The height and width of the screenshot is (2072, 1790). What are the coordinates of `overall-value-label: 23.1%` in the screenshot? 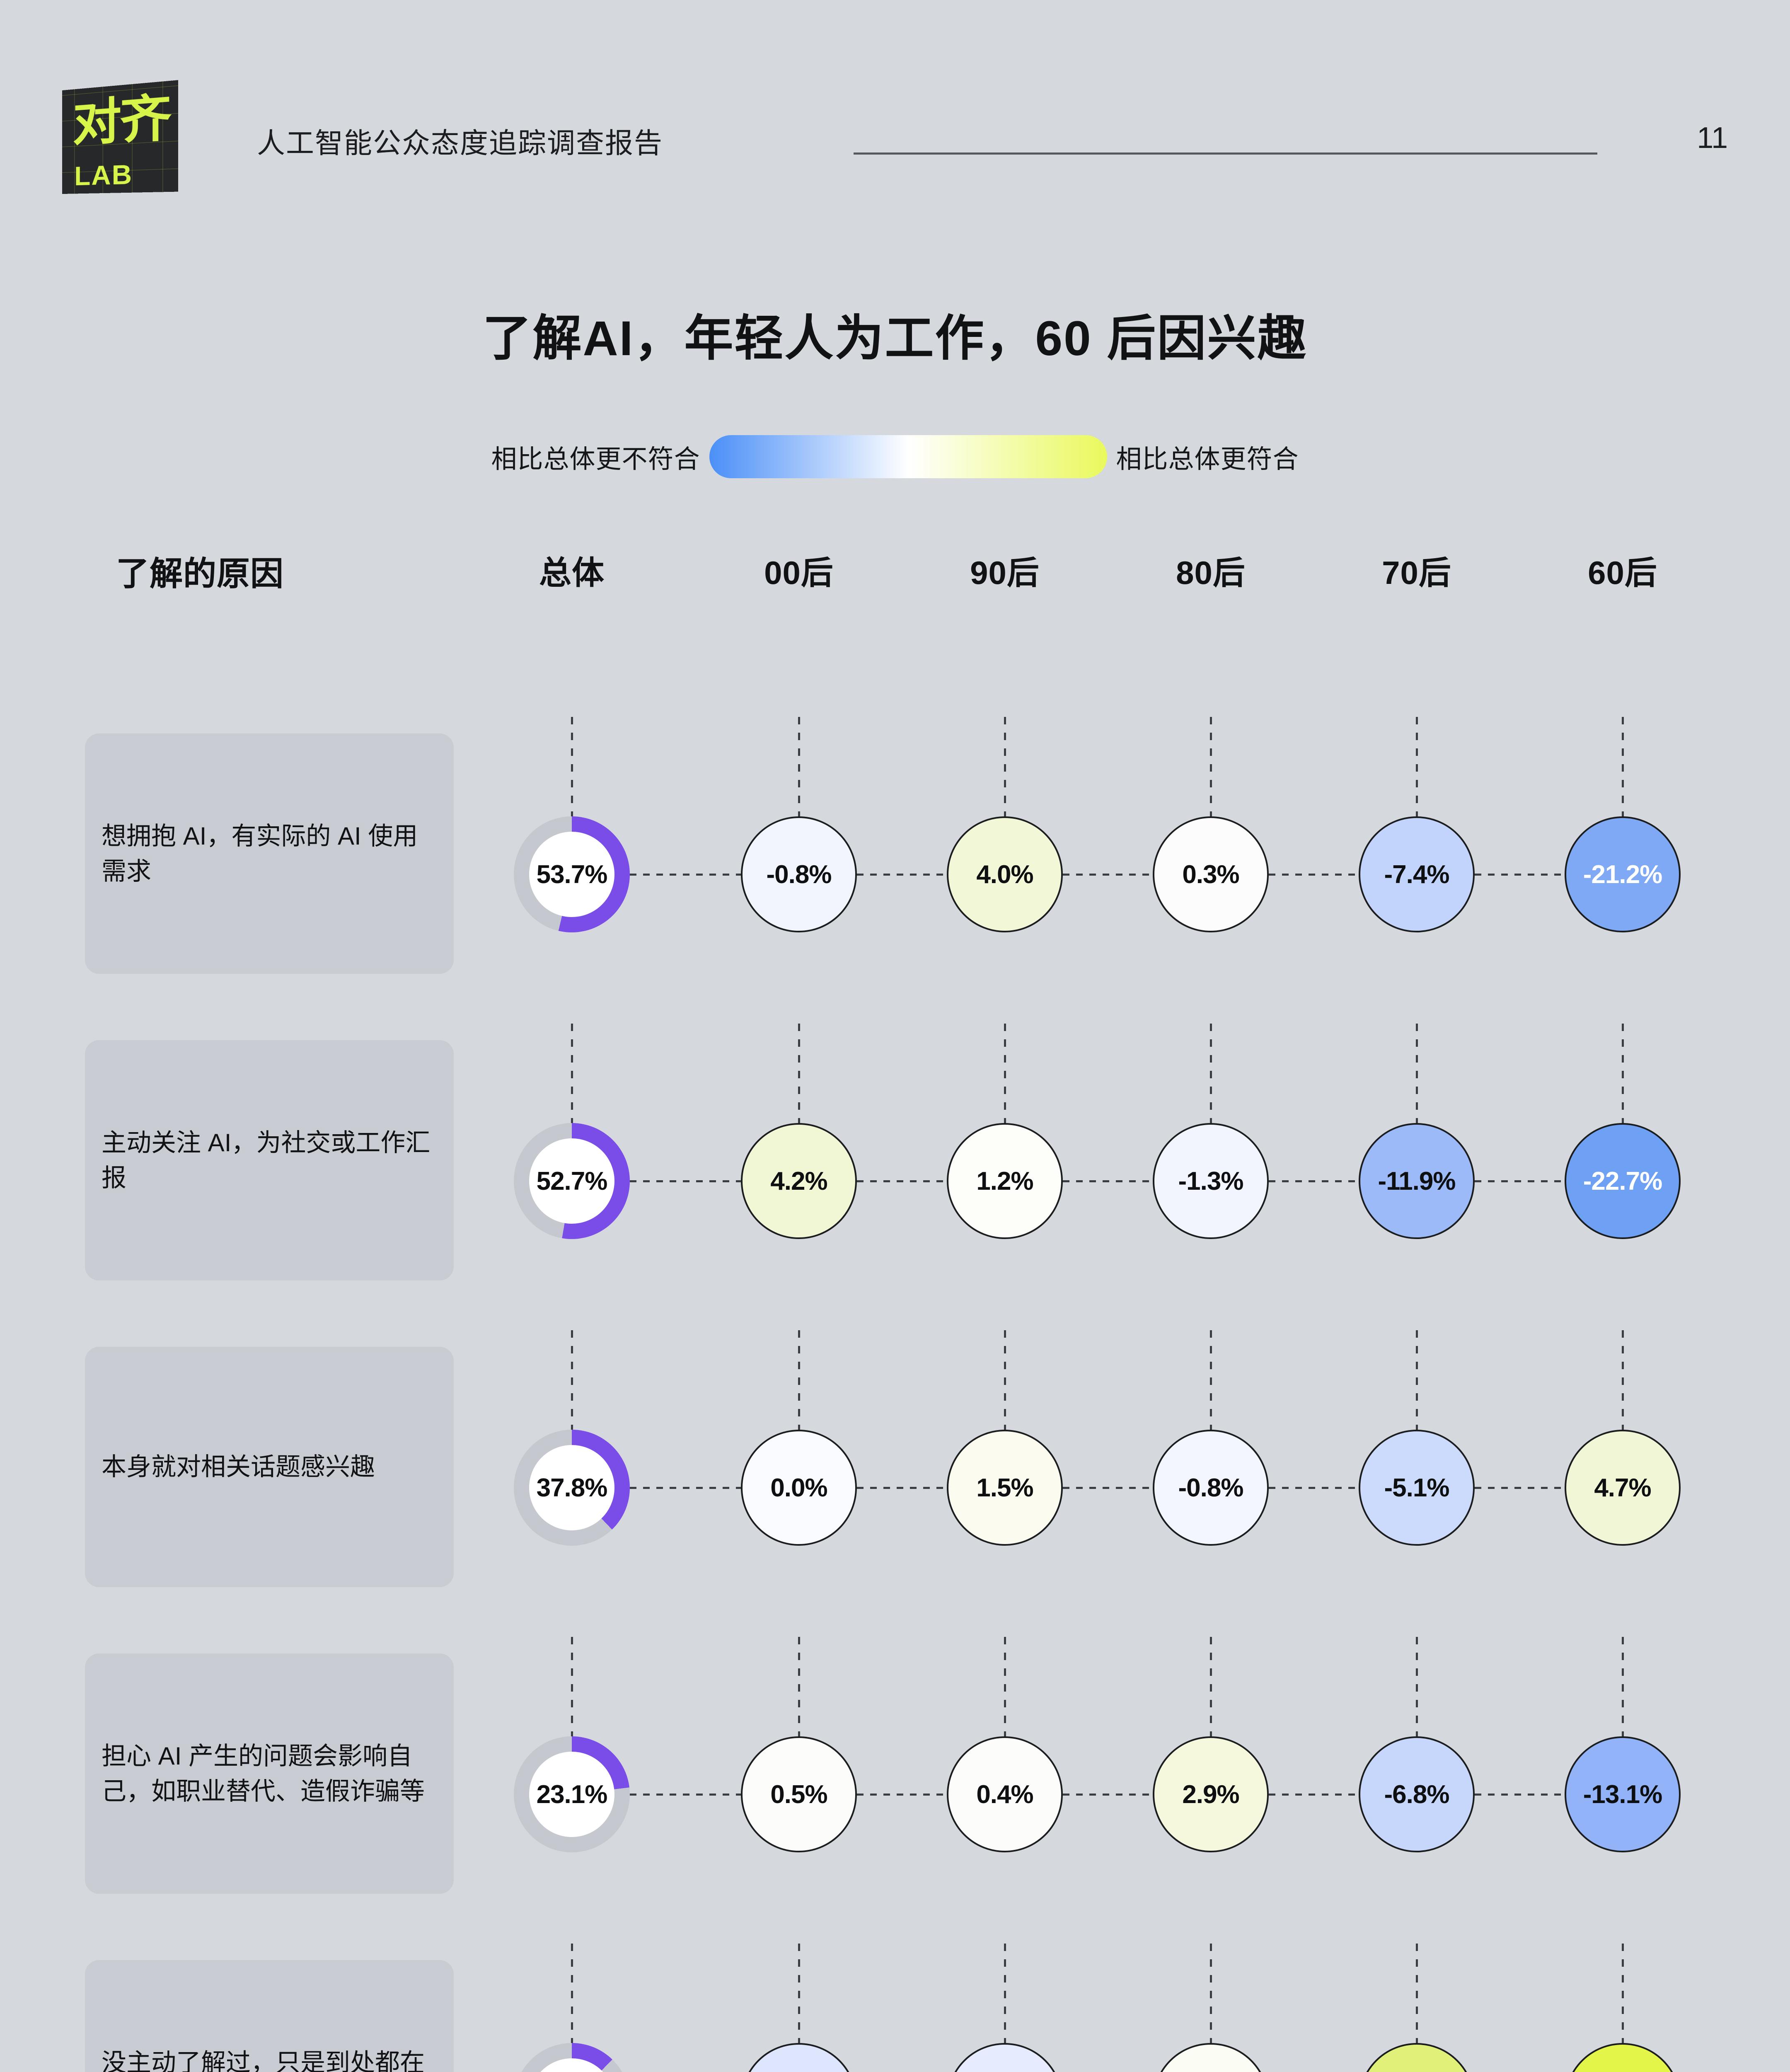 It's located at (571, 1794).